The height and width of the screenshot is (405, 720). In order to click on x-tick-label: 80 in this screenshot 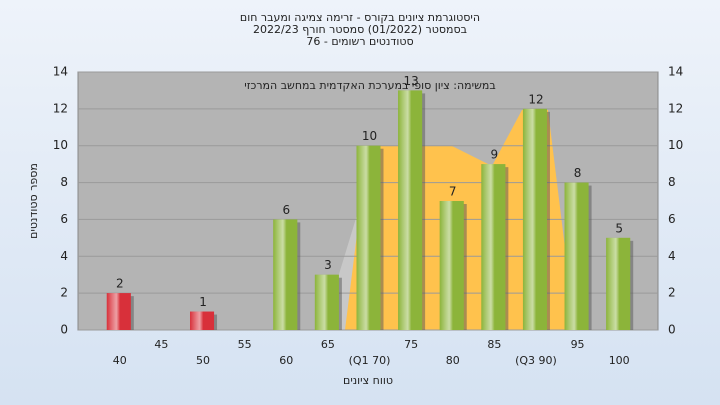, I will do `click(453, 360)`.